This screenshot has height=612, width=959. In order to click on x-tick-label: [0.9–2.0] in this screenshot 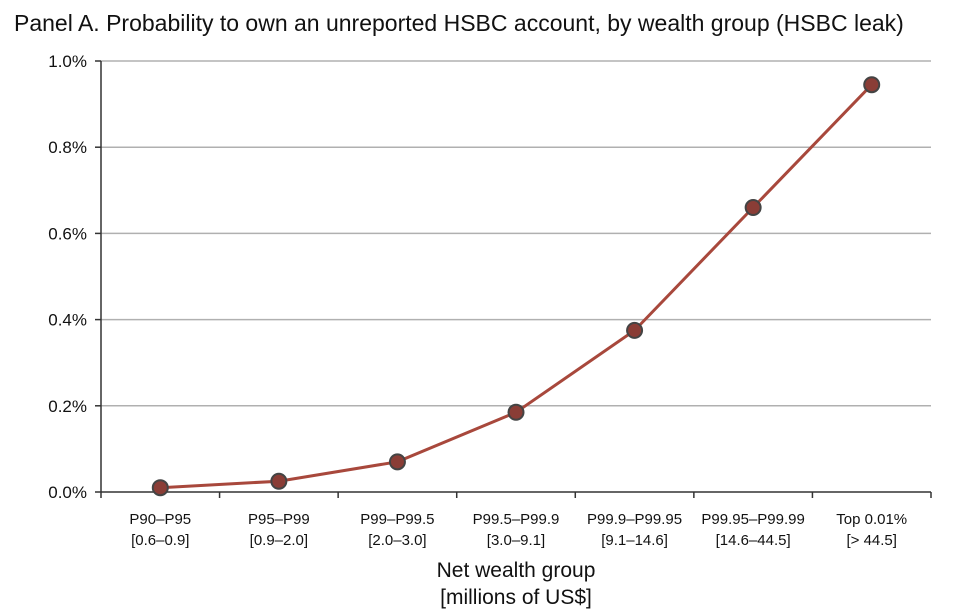, I will do `click(279, 540)`.